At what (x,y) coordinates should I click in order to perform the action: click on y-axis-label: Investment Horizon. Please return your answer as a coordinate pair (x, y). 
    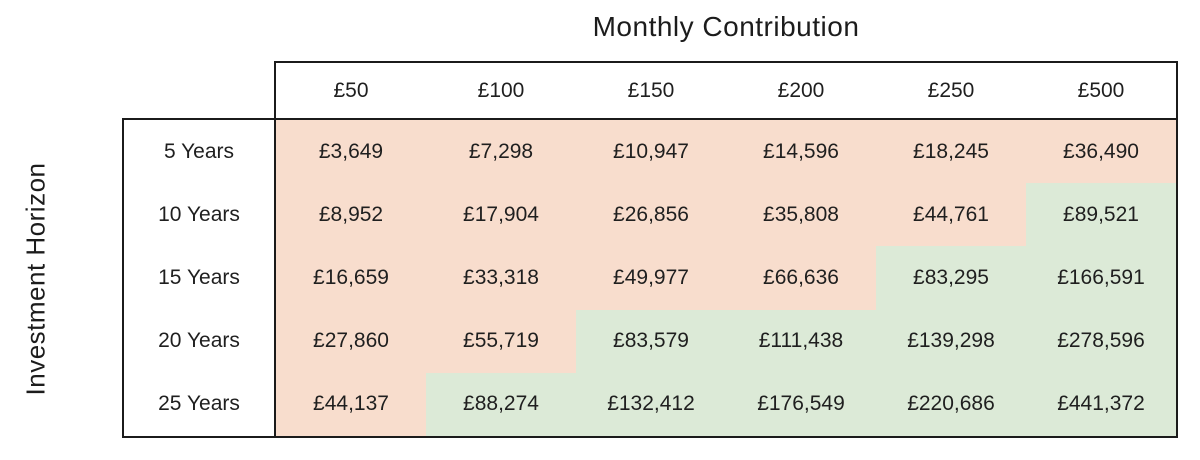
    Looking at the image, I should click on (35, 279).